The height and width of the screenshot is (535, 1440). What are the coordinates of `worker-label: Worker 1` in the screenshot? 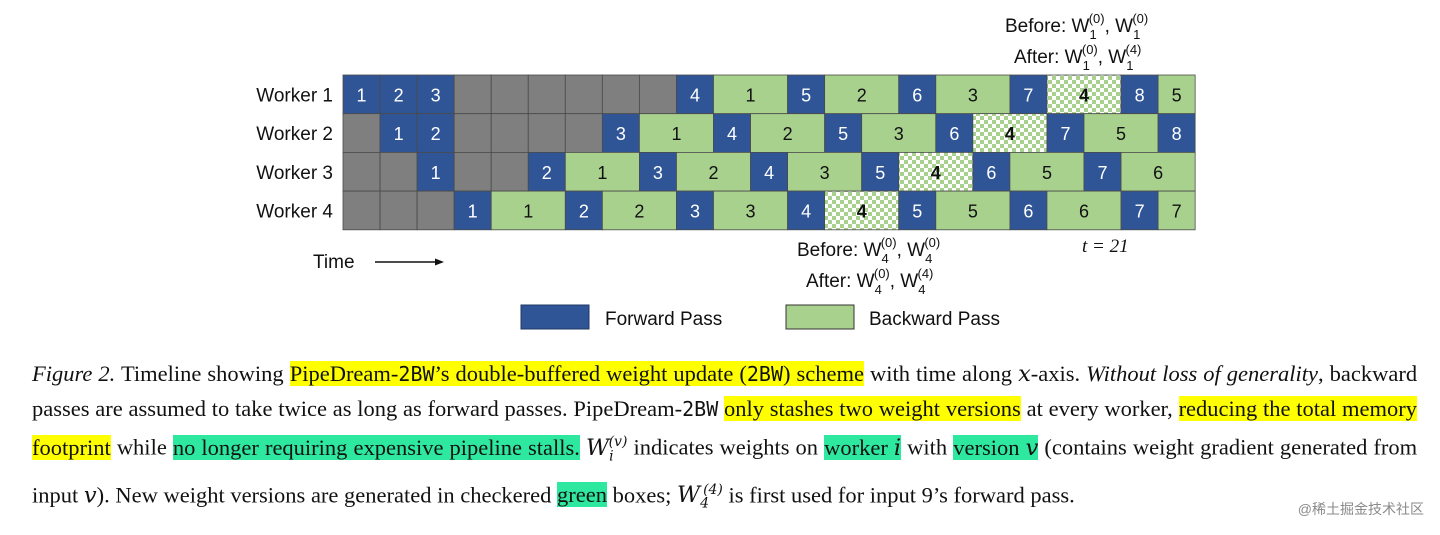 It's located at (294, 95).